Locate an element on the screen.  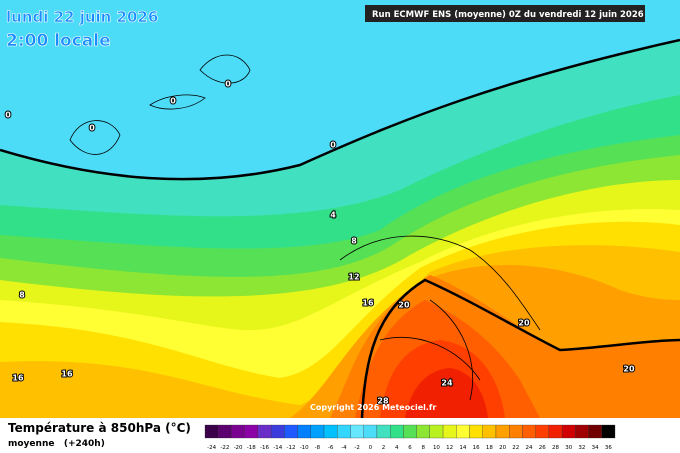
scale-label: -8 is located at coordinates (318, 448).